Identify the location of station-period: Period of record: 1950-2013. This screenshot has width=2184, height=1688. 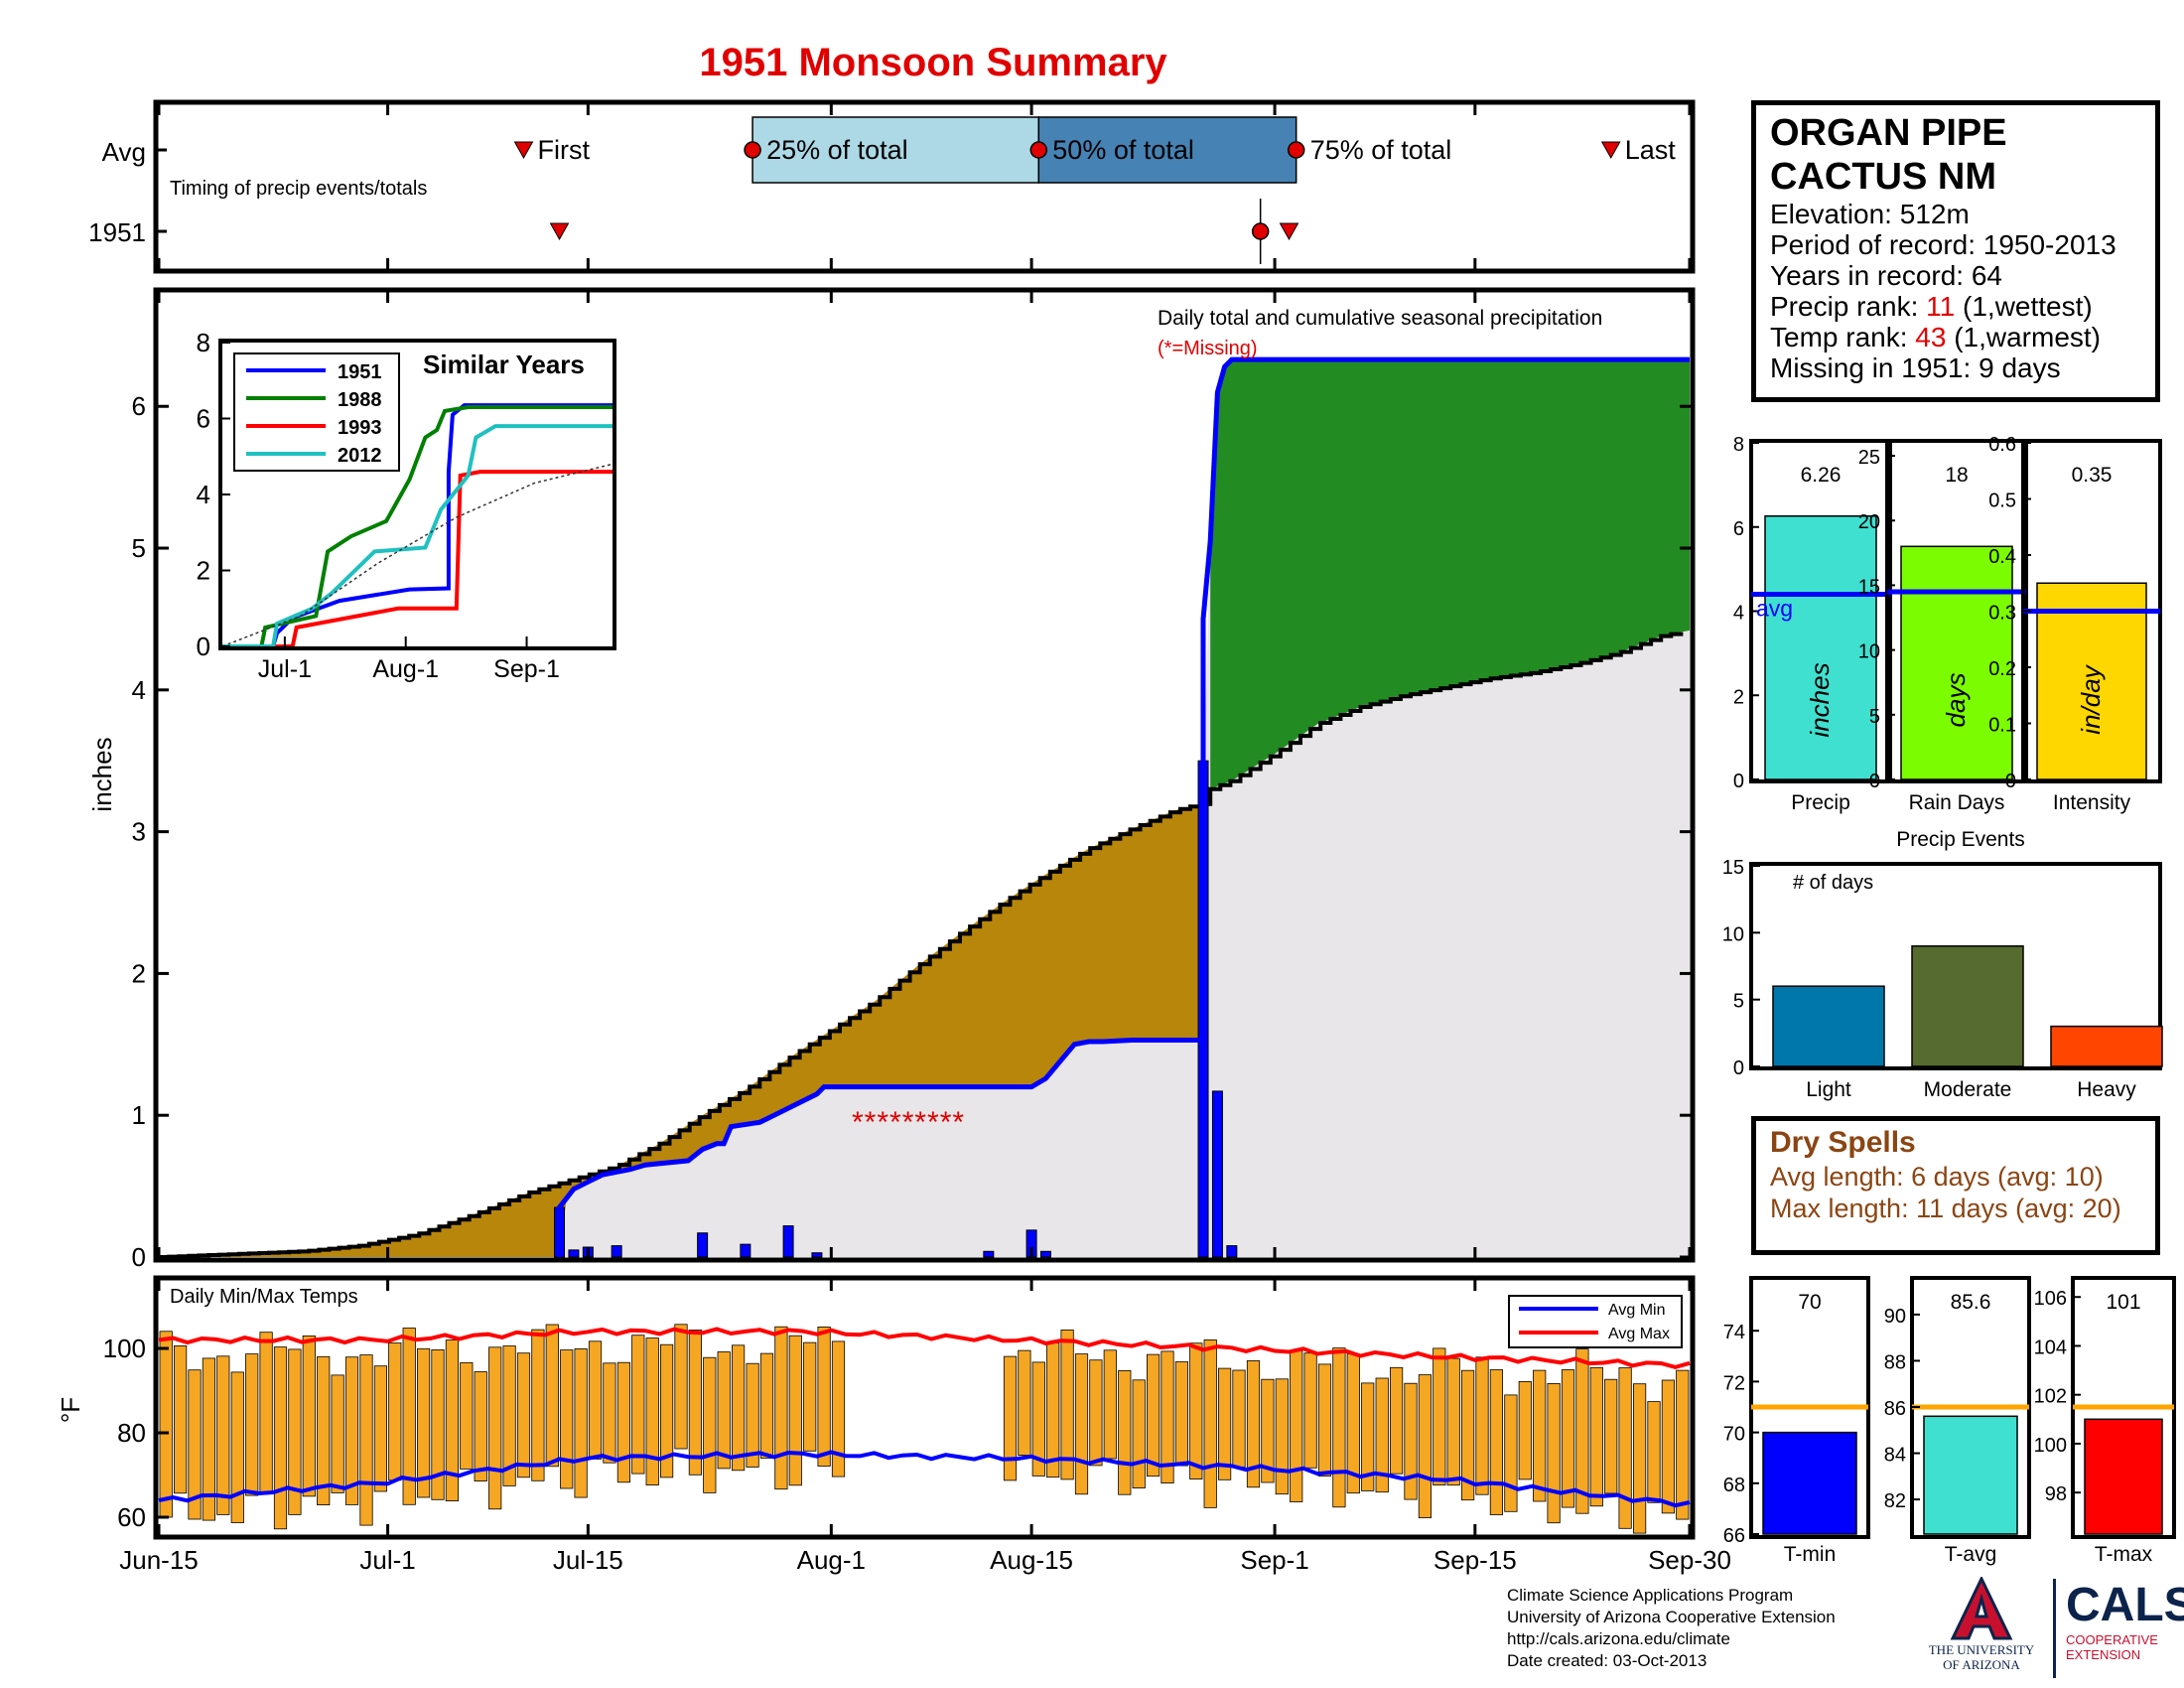
(1943, 244).